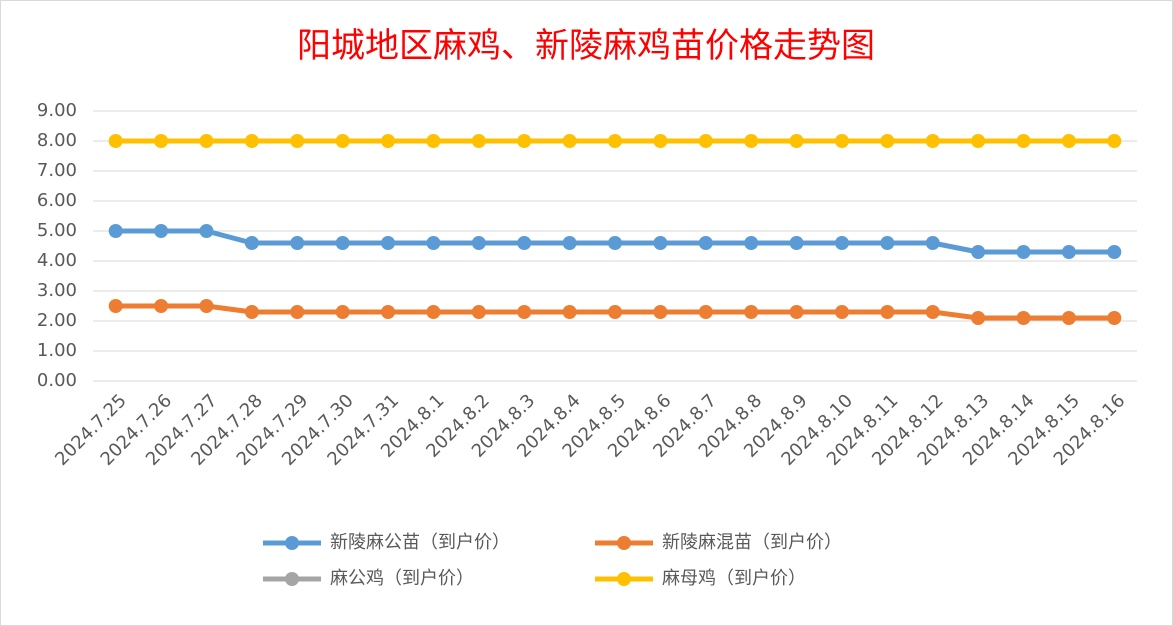 The image size is (1173, 626). What do you see at coordinates (57, 320) in the screenshot?
I see `y-tick-label: 2.00` at bounding box center [57, 320].